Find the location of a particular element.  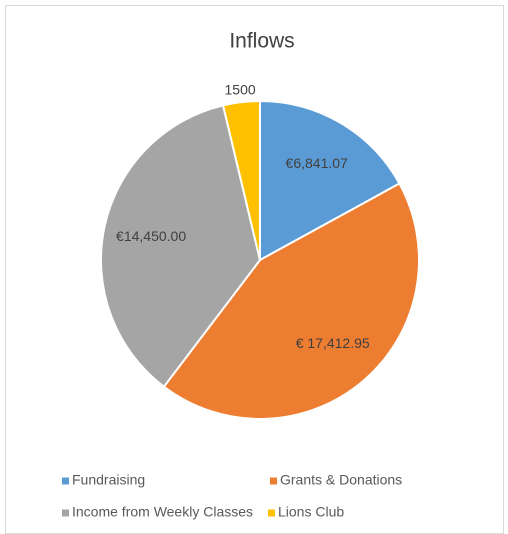

data-label: 1500 is located at coordinates (240, 90).